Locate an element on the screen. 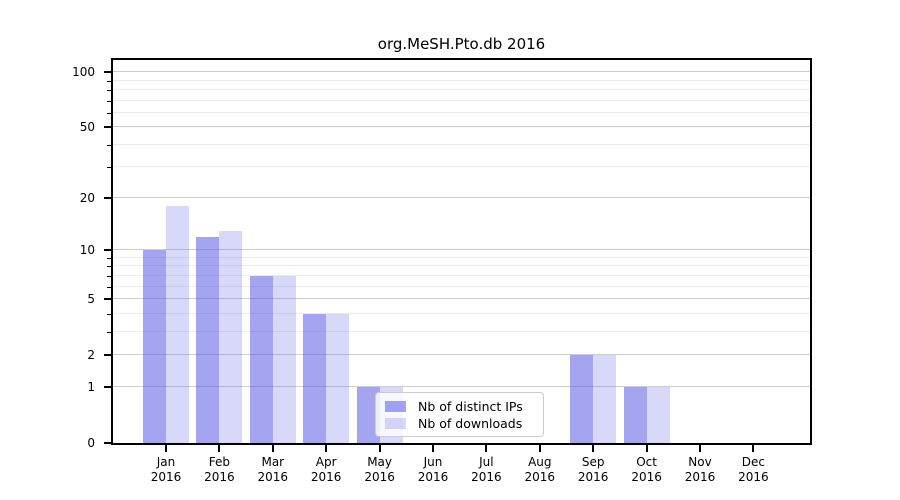 Image resolution: width=900 pixels, height=500 pixels. ytick-label-20: 20 is located at coordinates (87, 198).